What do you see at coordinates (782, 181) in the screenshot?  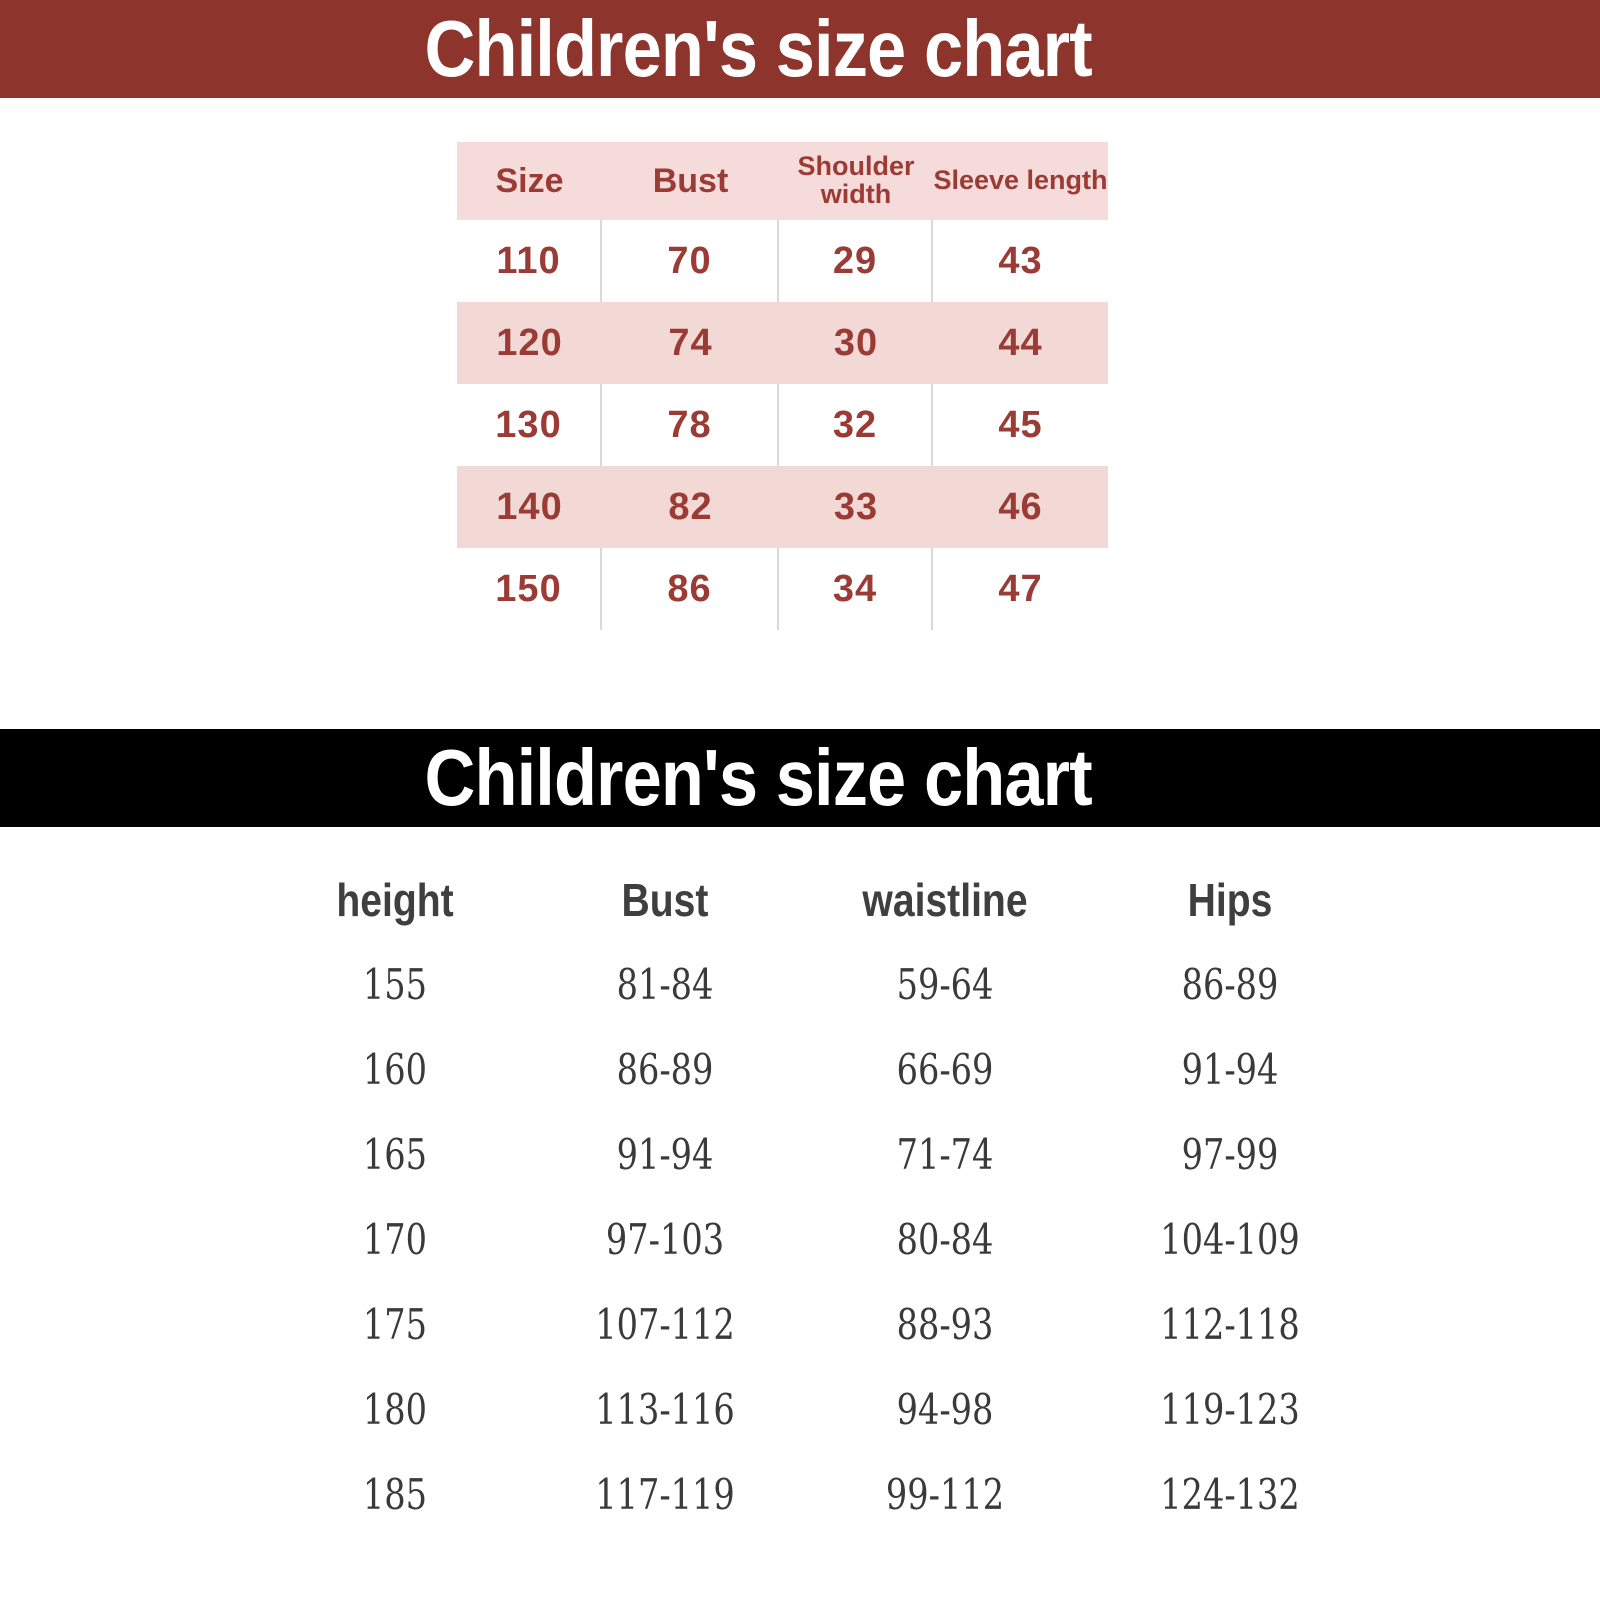 I see `kids-table-header-row: Size Bust Shoulder width Sleeve length` at bounding box center [782, 181].